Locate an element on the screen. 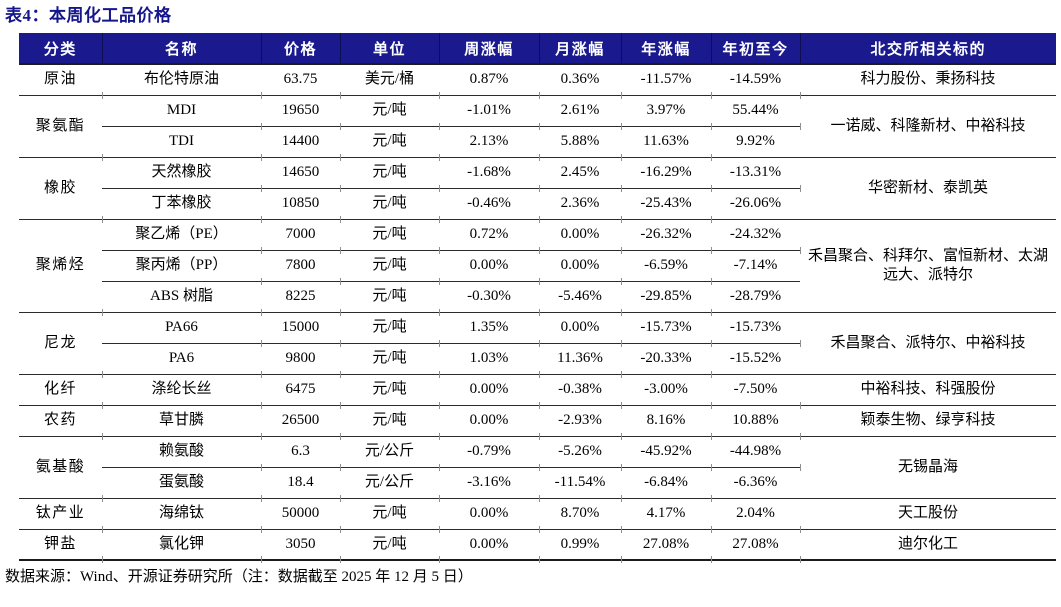  header-ytd-change: 年初至今 is located at coordinates (755, 49).